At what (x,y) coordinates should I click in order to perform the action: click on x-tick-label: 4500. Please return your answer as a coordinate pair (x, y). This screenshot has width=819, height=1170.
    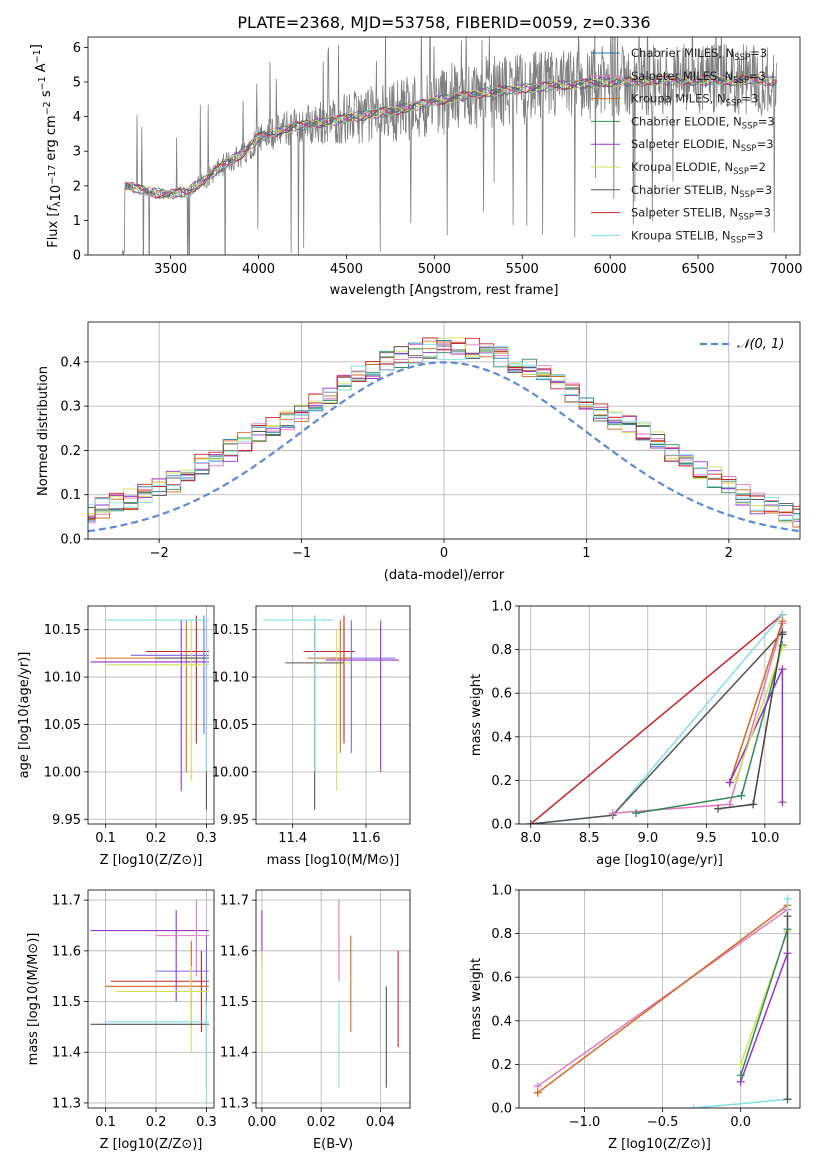
    Looking at the image, I should click on (346, 269).